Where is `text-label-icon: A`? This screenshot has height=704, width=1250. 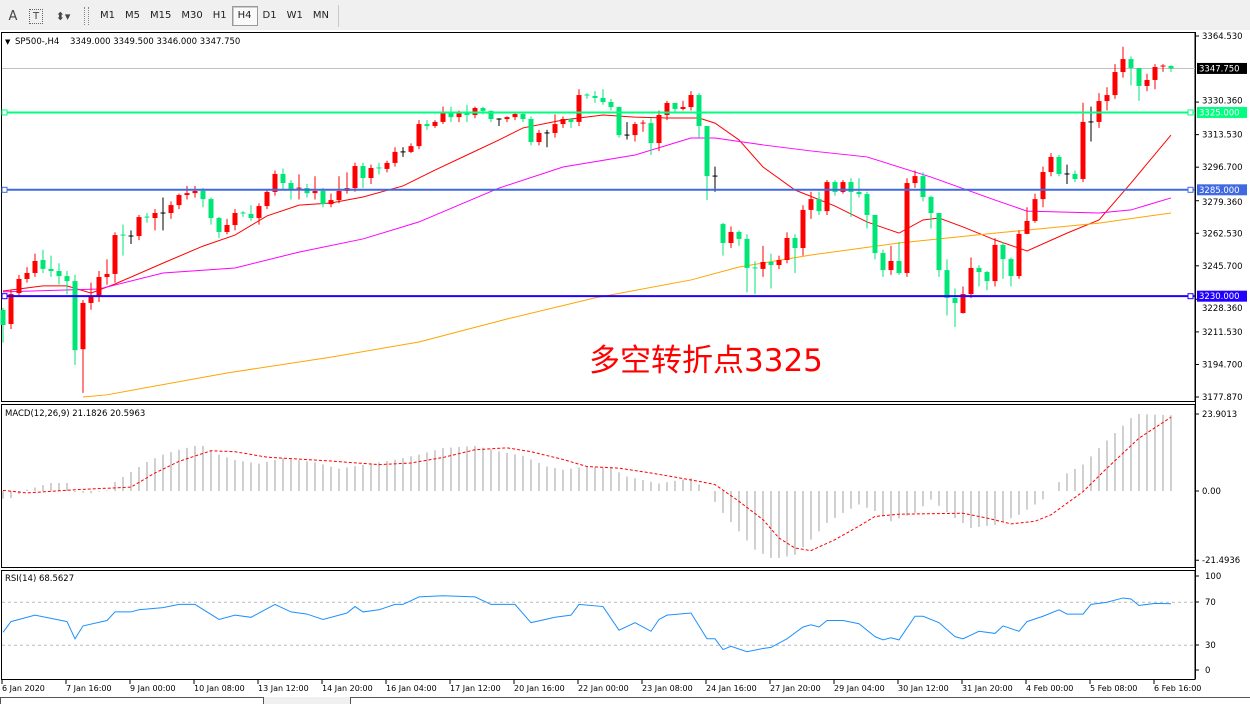 text-label-icon: A is located at coordinates (13, 16).